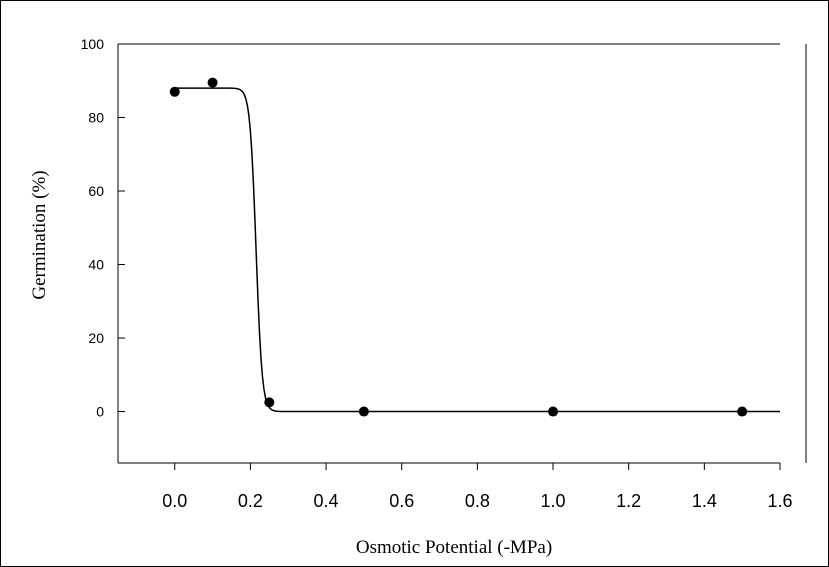 The width and height of the screenshot is (829, 567). What do you see at coordinates (96, 265) in the screenshot?
I see `y-tick-label: 40` at bounding box center [96, 265].